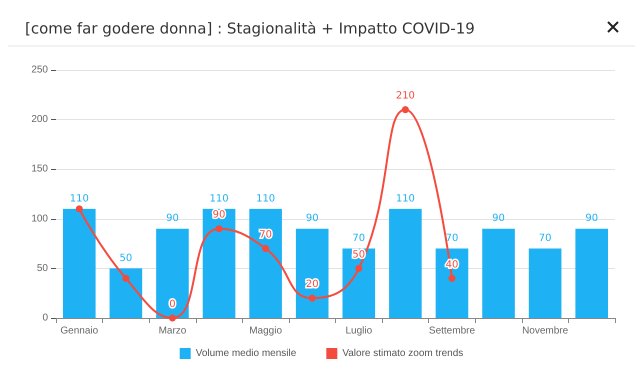 The image size is (643, 374). What do you see at coordinates (452, 331) in the screenshot?
I see `x-tick-label: Settembre` at bounding box center [452, 331].